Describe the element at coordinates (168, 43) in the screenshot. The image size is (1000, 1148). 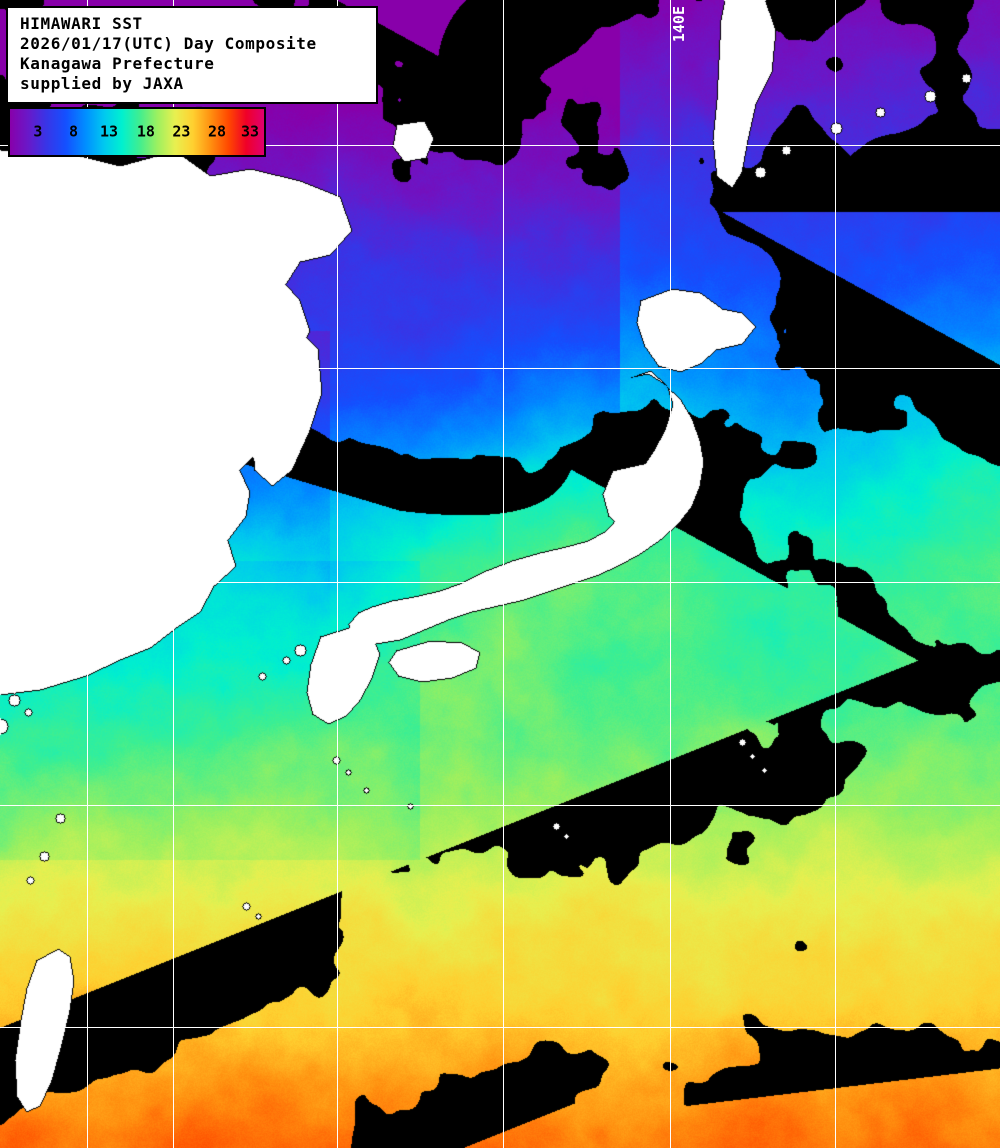
I see `title-line-date: 2026/01/17(UTC) Day Composite` at that location.